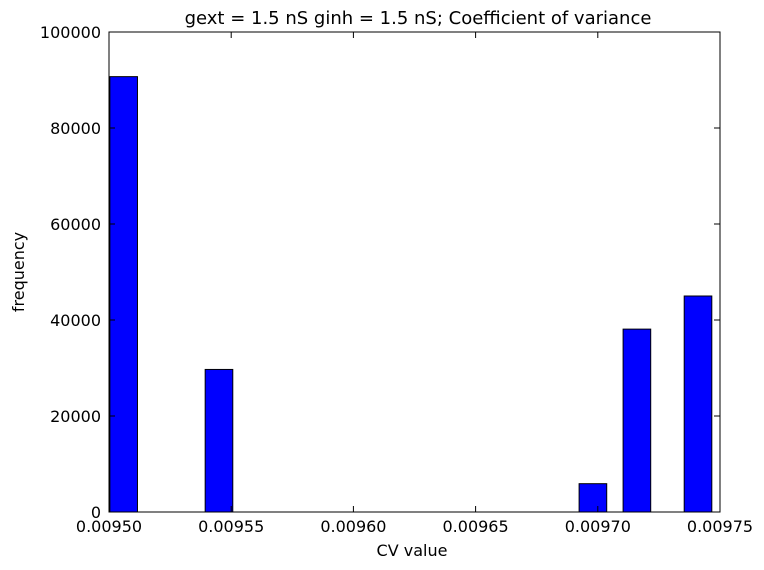 This screenshot has height=570, width=764. Describe the element at coordinates (18, 272) in the screenshot. I see `y-axis-label: frequency` at that location.